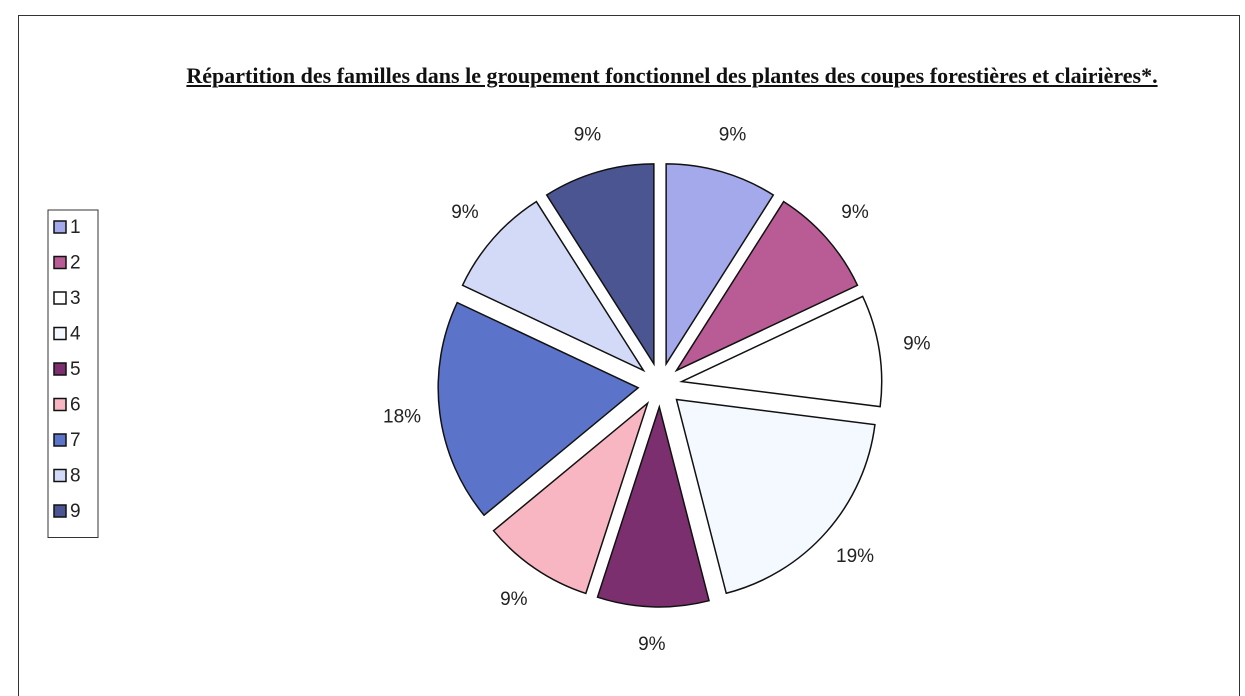  What do you see at coordinates (75, 511) in the screenshot?
I see `legend-label: 9` at bounding box center [75, 511].